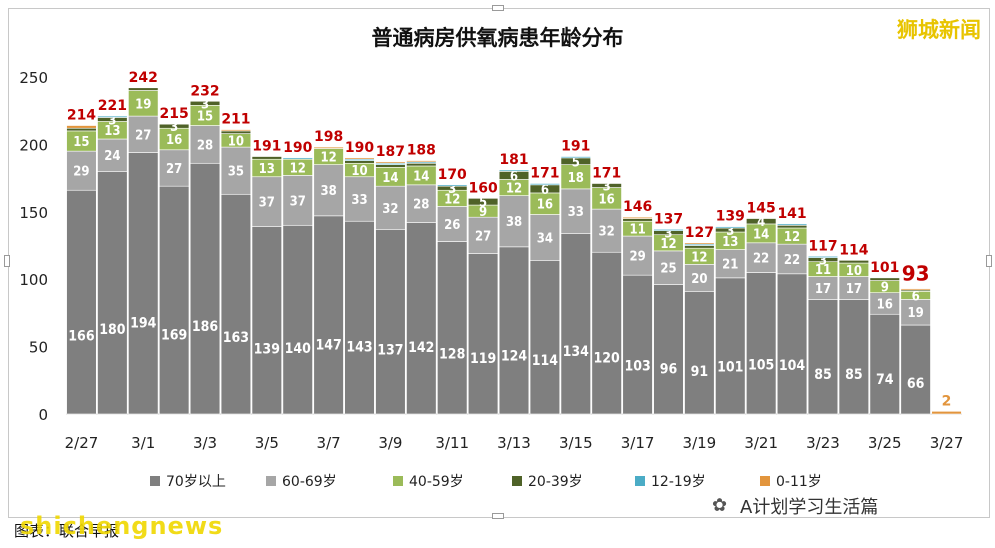 This screenshot has width=995, height=548. Describe the element at coordinates (359, 200) in the screenshot. I see `segment-value-label: 33` at that location.